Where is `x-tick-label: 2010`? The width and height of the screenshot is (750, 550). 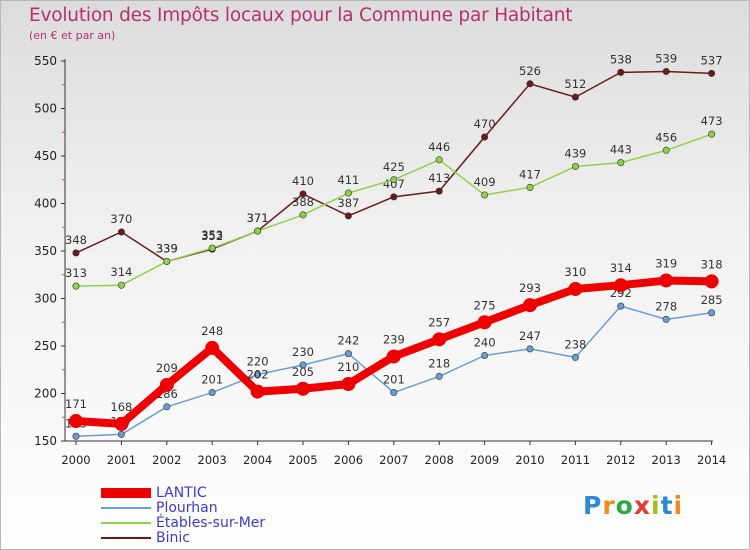
x-tick-label: 2010 is located at coordinates (529, 460).